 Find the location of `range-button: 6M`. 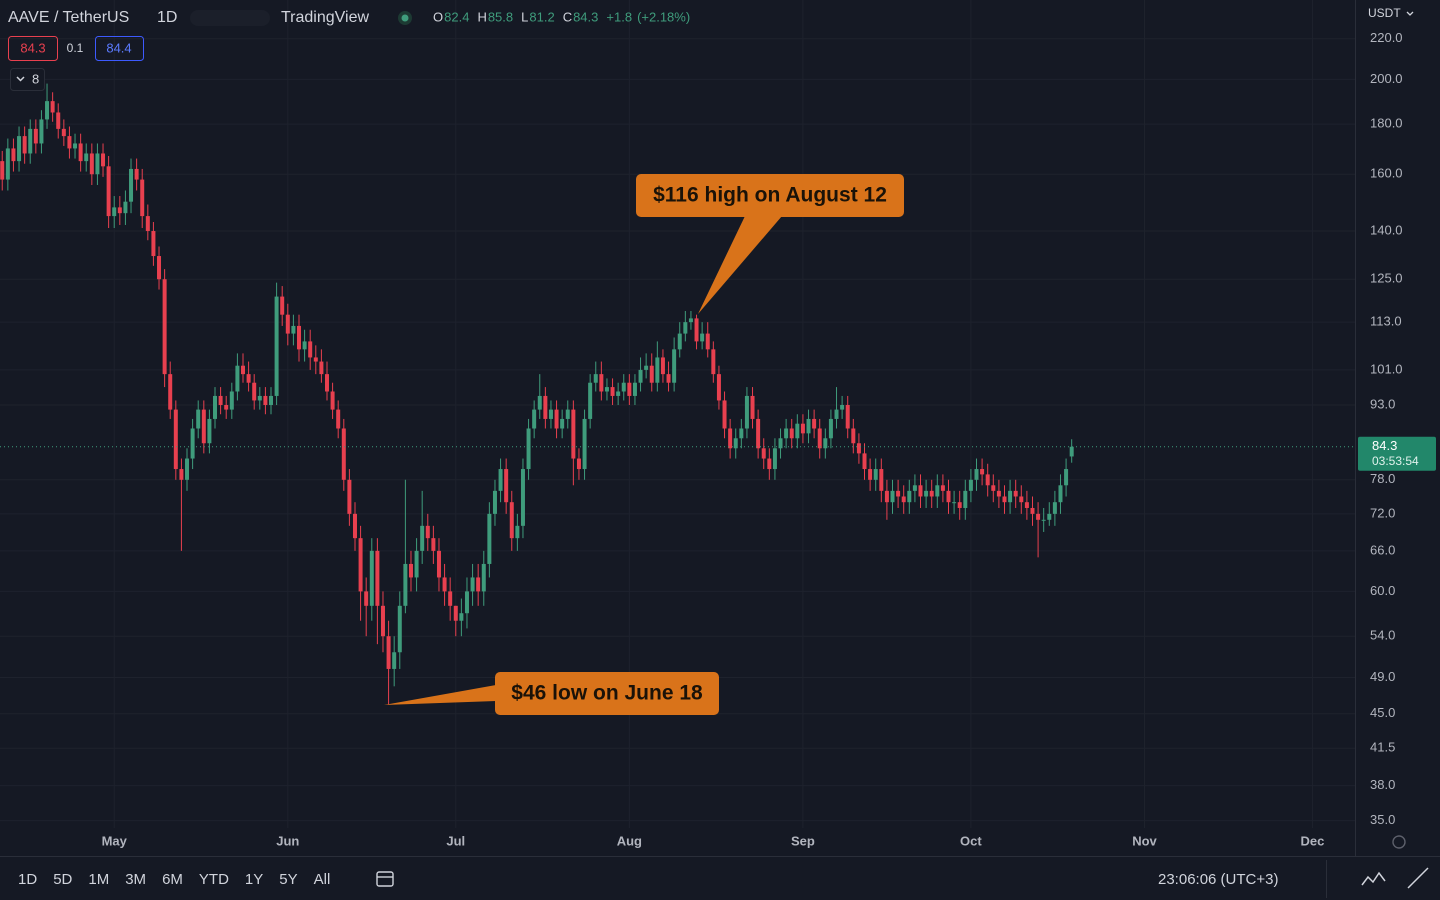

range-button: 6M is located at coordinates (172, 879).